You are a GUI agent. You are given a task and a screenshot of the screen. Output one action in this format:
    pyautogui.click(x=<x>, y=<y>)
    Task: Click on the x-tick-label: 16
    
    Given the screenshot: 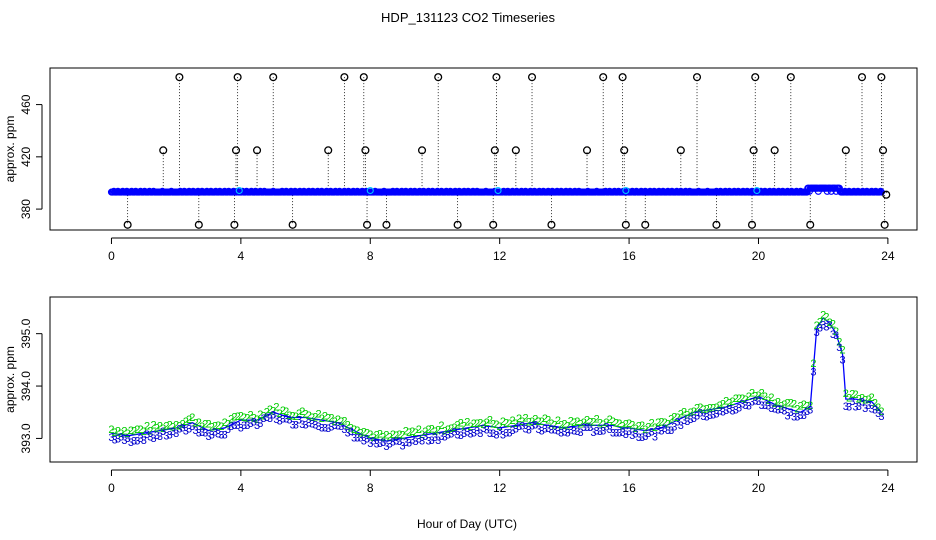 What is the action you would take?
    pyautogui.click(x=629, y=488)
    